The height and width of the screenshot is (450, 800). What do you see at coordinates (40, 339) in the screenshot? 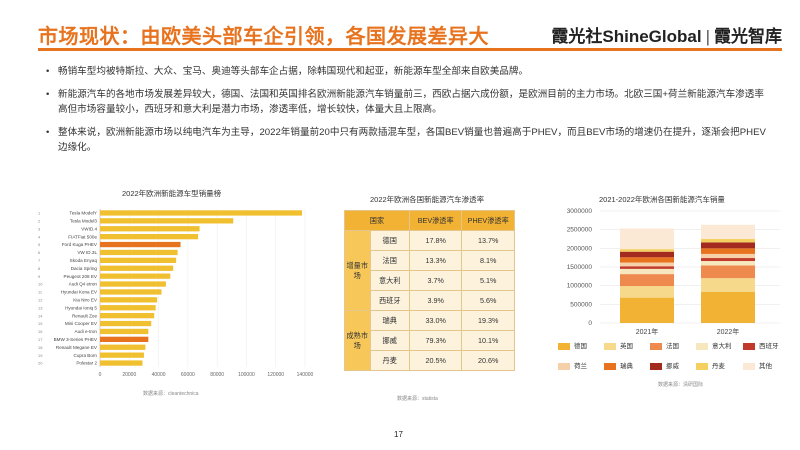
I see `rank-label: 17` at bounding box center [40, 339].